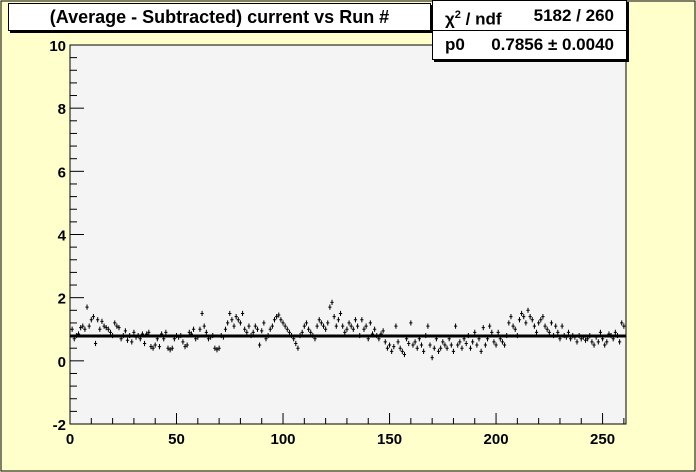  I want to click on x-tick-label: 0, so click(70, 439).